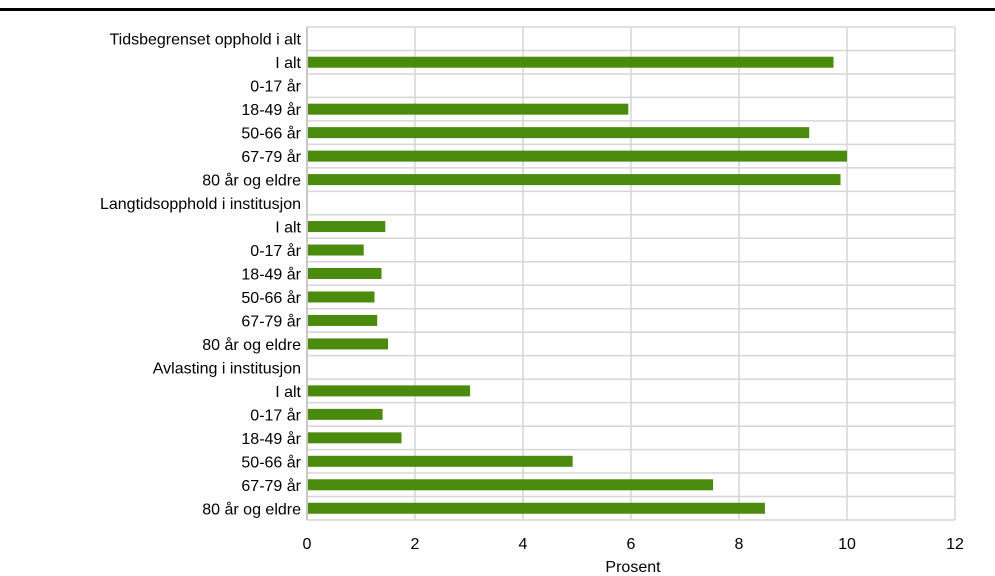  What do you see at coordinates (497, 12) in the screenshot?
I see `top-rule` at bounding box center [497, 12].